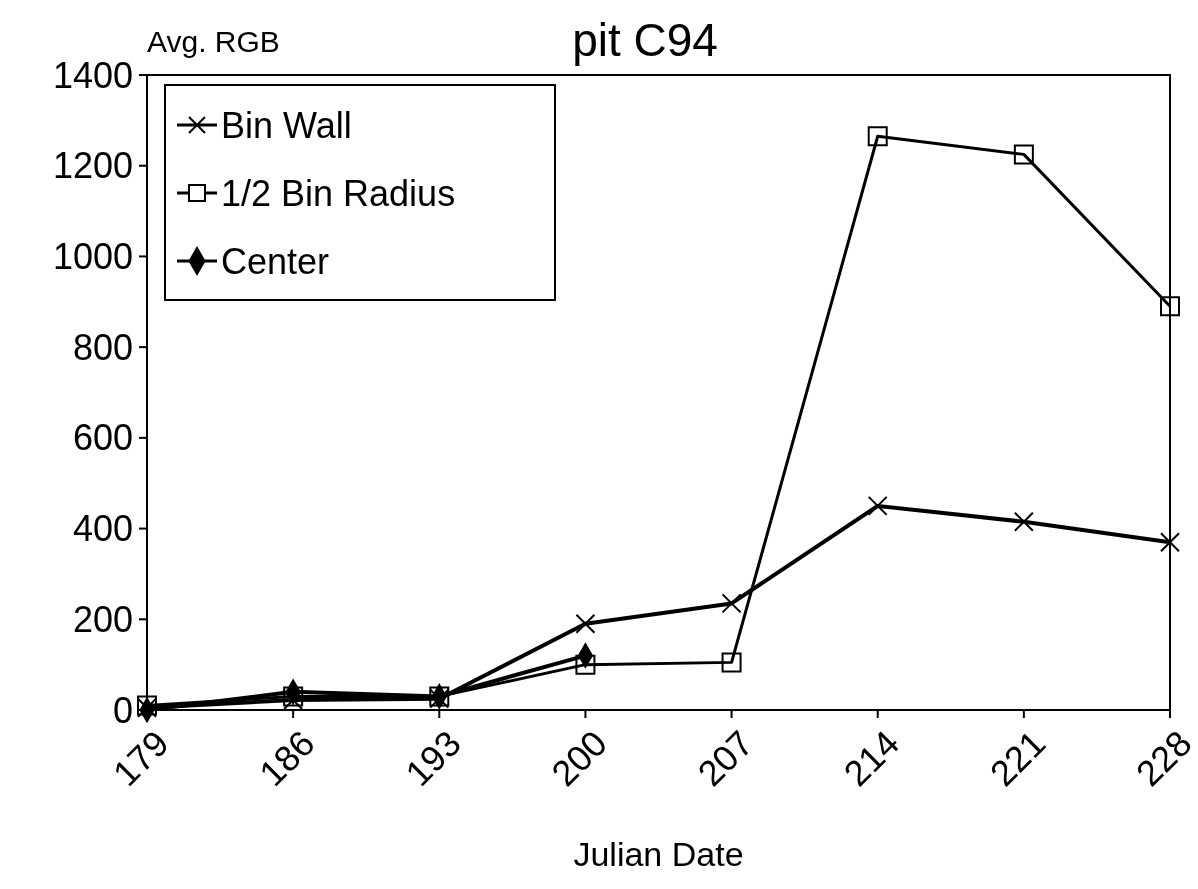 The width and height of the screenshot is (1198, 889). I want to click on y-tick-label: 1400, so click(92, 75).